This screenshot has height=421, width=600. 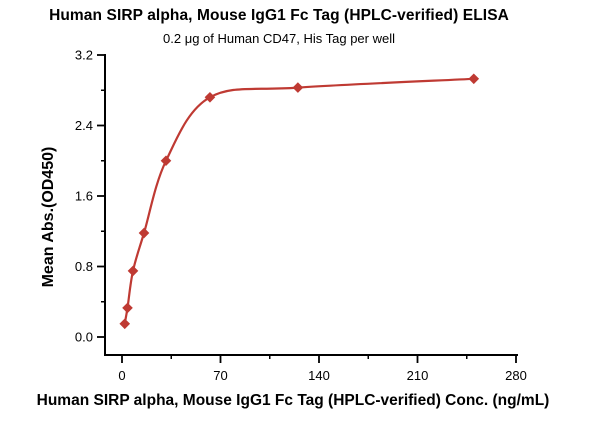 I want to click on x-tick-label: 280, so click(x=516, y=375).